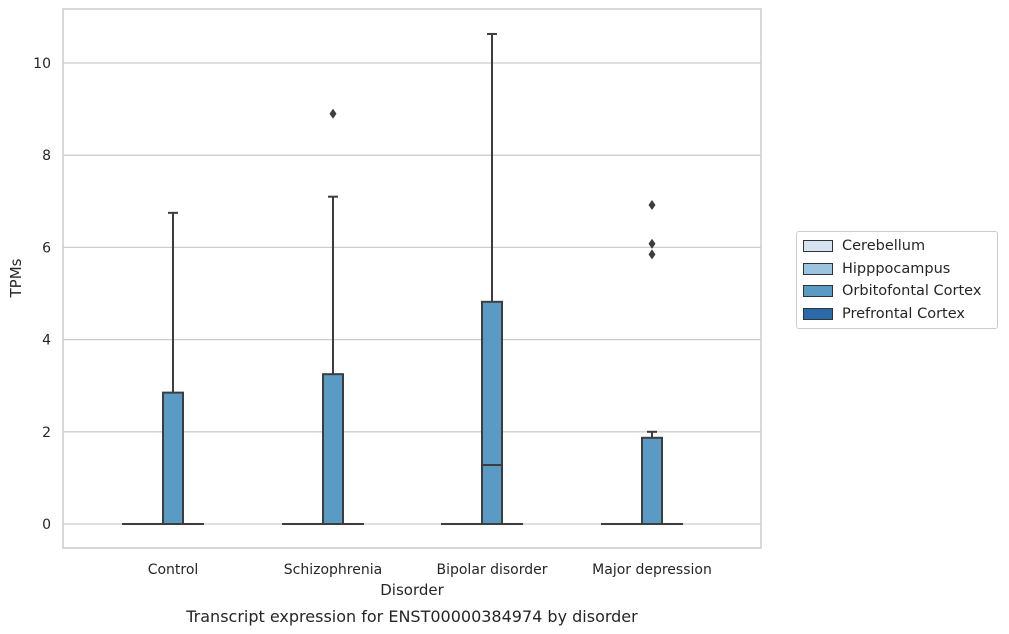  What do you see at coordinates (46, 525) in the screenshot?
I see `y-tick-label-0: 0` at bounding box center [46, 525].